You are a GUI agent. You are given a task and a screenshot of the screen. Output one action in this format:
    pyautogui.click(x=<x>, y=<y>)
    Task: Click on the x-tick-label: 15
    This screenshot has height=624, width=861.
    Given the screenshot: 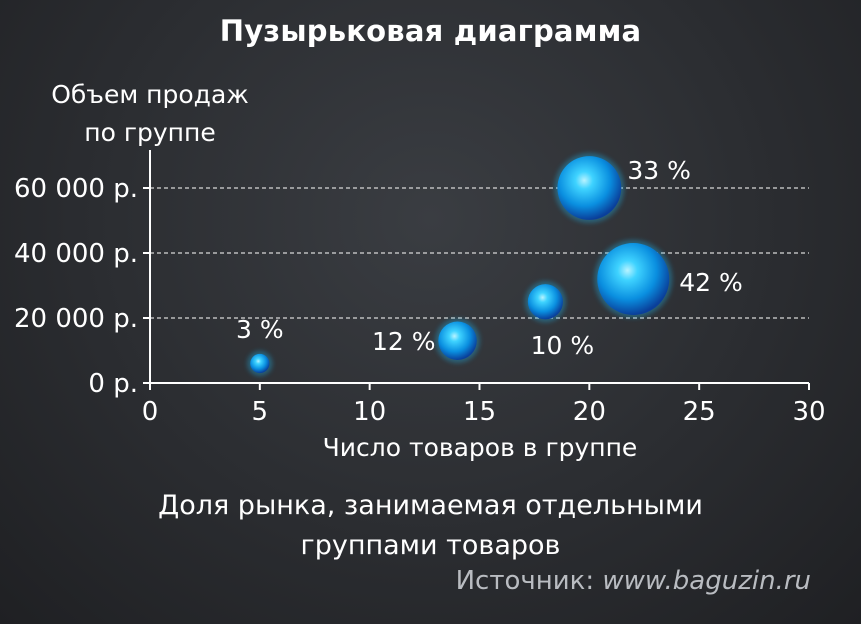 What is the action you would take?
    pyautogui.click(x=479, y=412)
    